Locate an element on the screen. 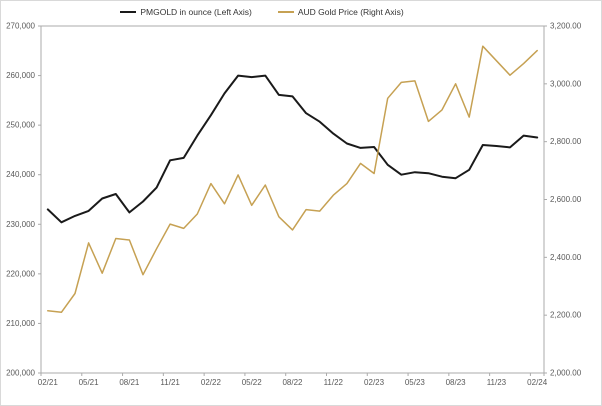  x-axis-label: 05/22 is located at coordinates (252, 382).